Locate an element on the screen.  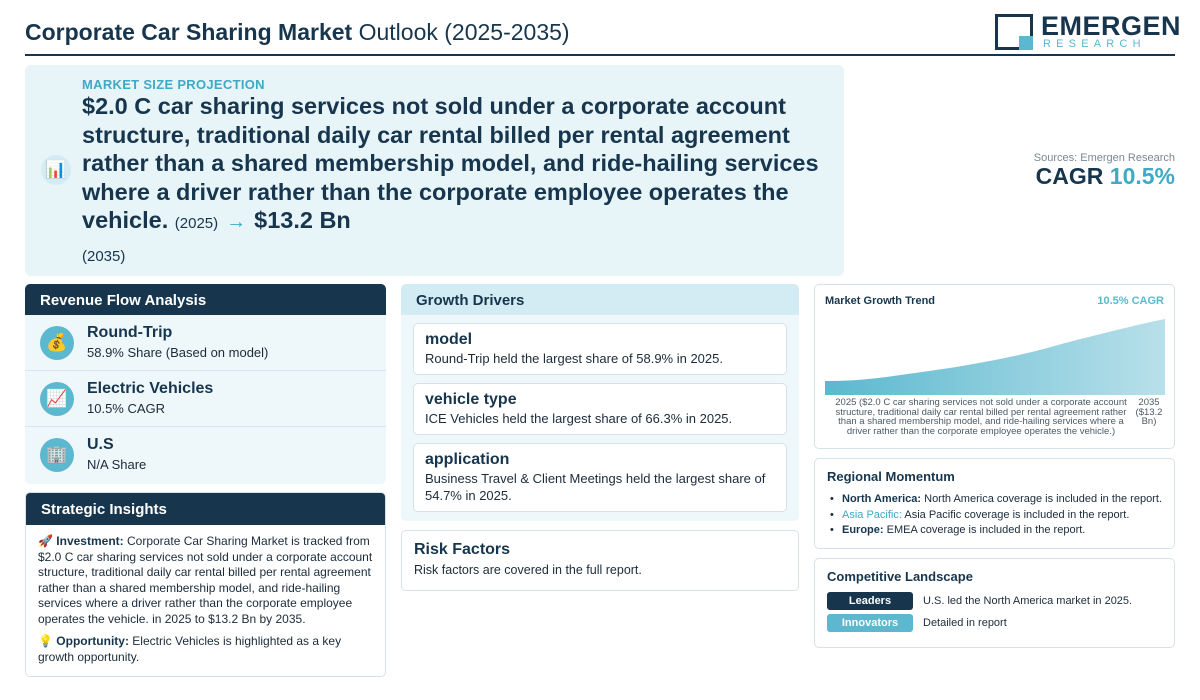
leaders-badge: Leaders is located at coordinates (870, 601).